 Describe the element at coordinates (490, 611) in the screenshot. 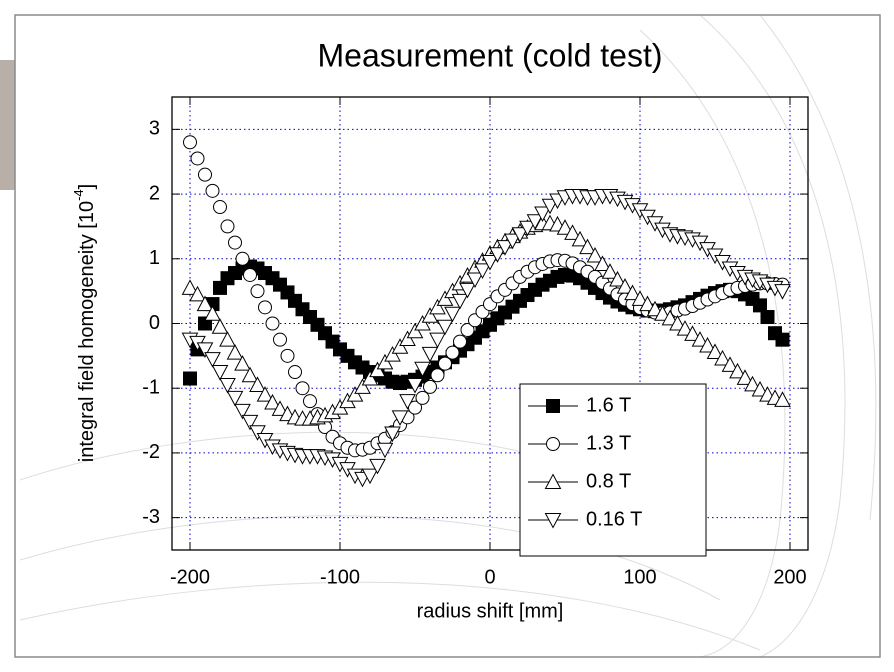

I see `x-axis-label: radius shift [mm]` at that location.